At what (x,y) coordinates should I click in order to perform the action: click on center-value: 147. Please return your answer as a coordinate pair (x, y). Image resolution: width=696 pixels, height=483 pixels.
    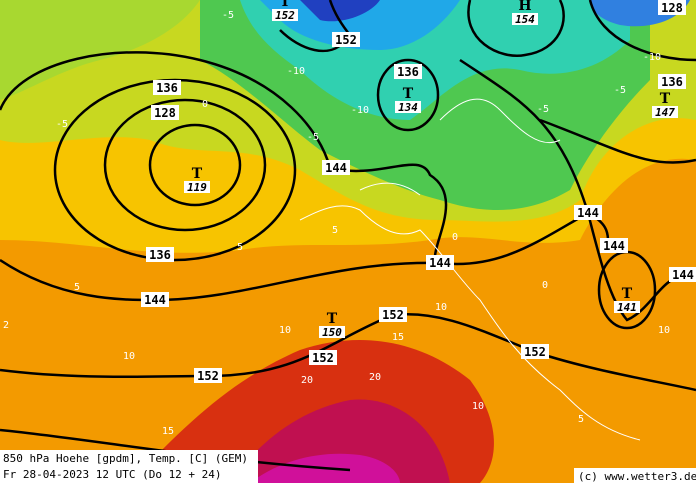
    Looking at the image, I should click on (665, 112).